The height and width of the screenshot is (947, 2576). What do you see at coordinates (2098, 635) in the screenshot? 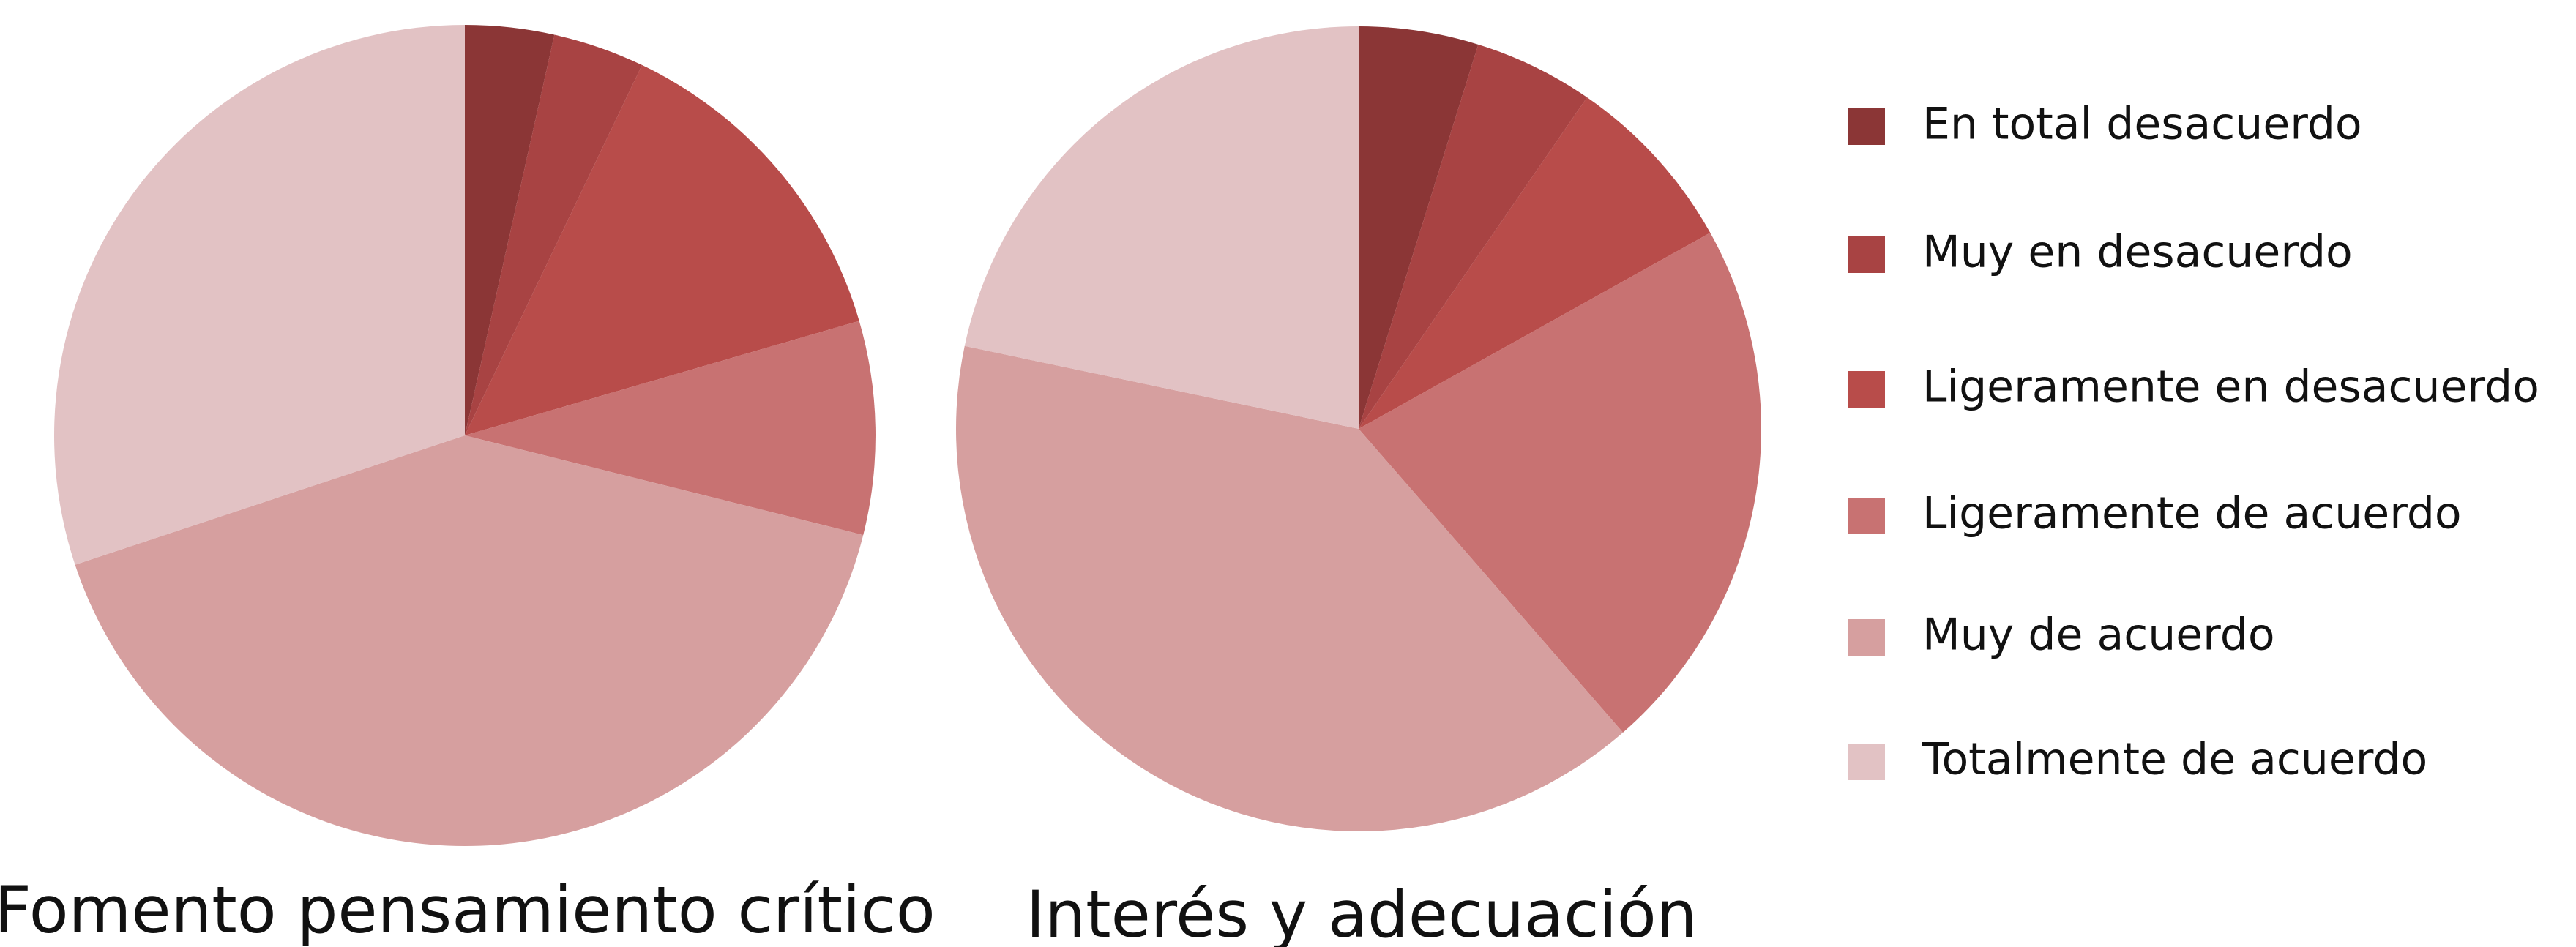
I see `legend-label: Muy de acuerdo` at bounding box center [2098, 635].